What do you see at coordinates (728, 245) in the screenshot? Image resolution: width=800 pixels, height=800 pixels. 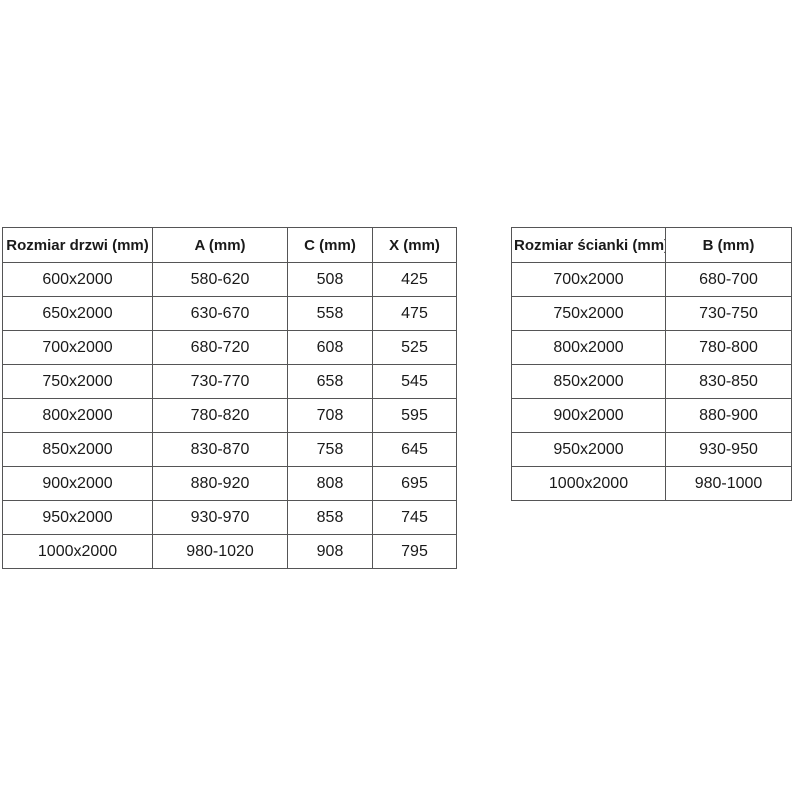 I see `column-header: B (mm)` at bounding box center [728, 245].